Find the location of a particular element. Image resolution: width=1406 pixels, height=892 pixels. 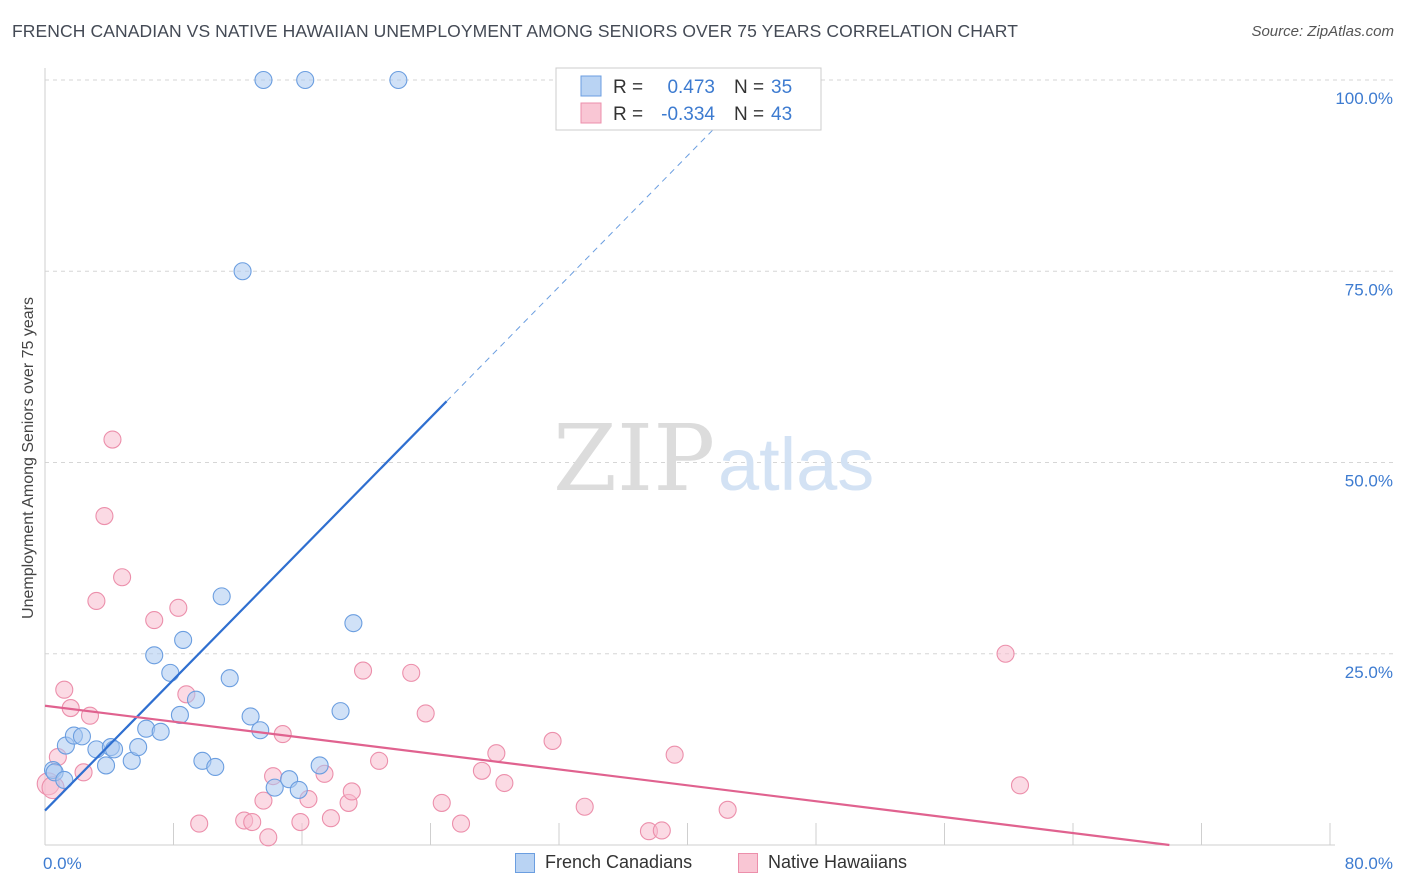

legend-swatch-blue is located at coordinates (591, 86).